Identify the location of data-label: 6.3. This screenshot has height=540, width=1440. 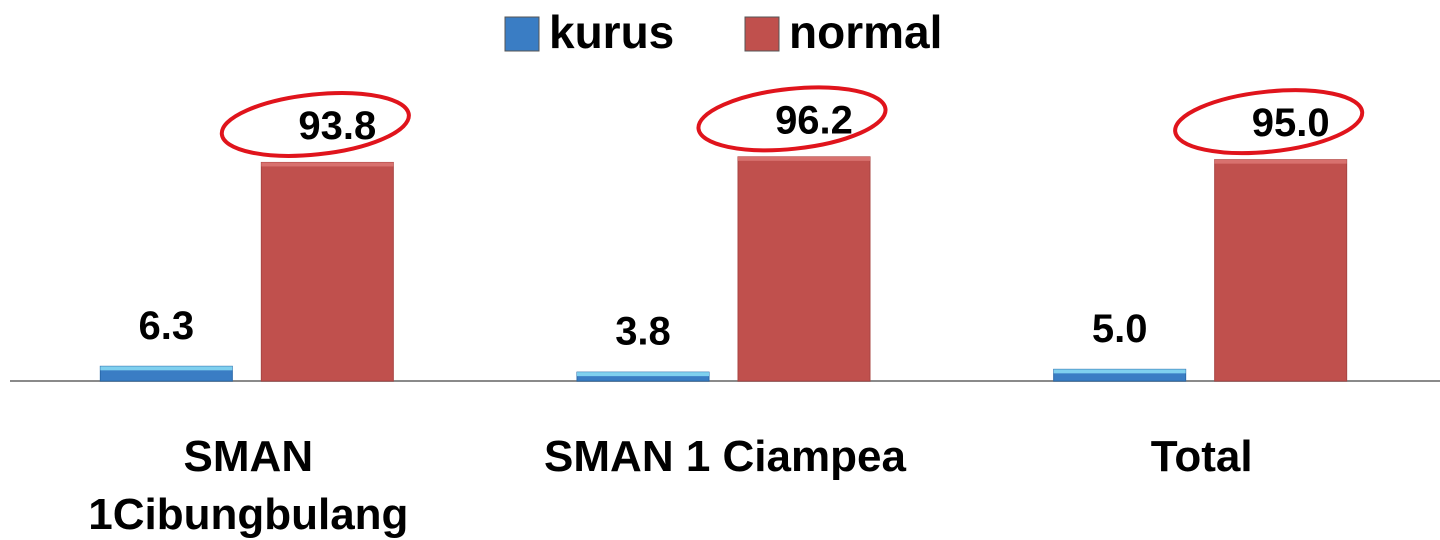
(167, 326).